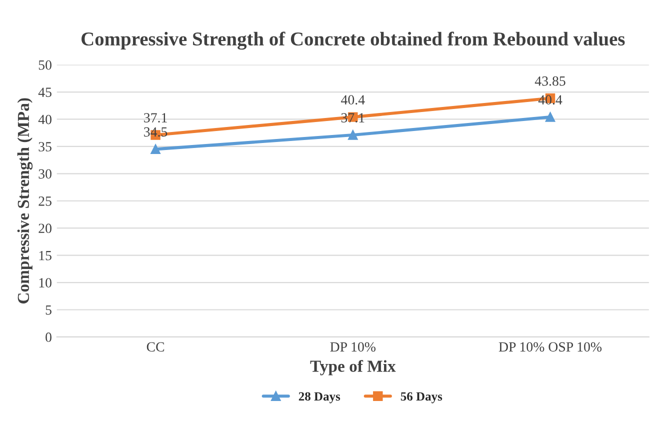  I want to click on chart-title: Compressive Strength of Concrete obtained from Rebound values, so click(353, 41).